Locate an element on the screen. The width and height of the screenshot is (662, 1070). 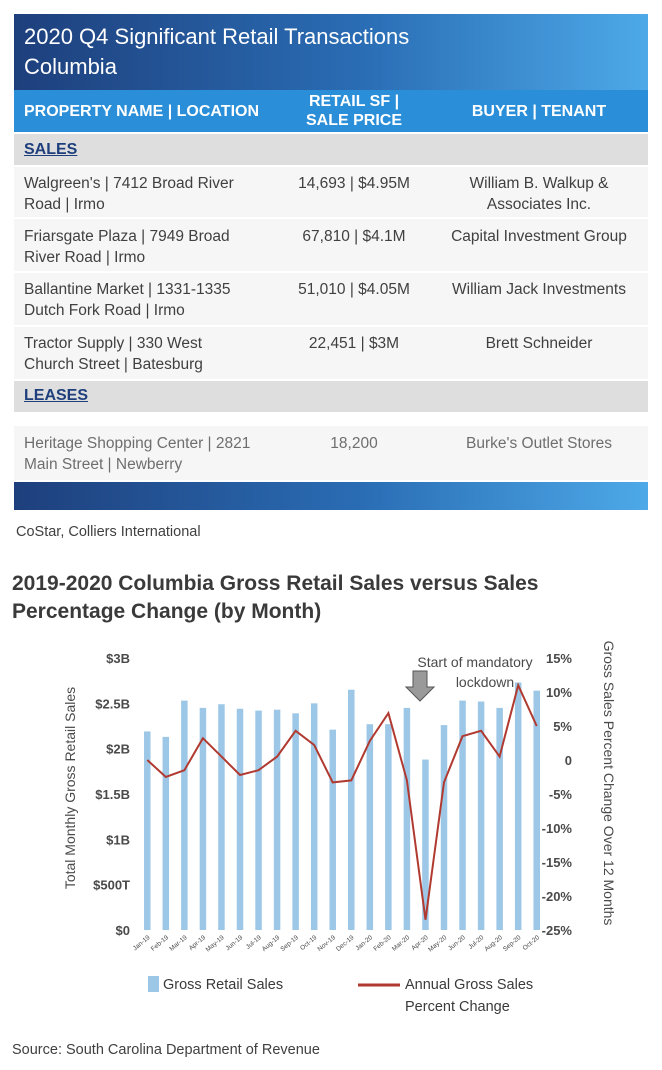
left-tick-label: $2B is located at coordinates (118, 749).